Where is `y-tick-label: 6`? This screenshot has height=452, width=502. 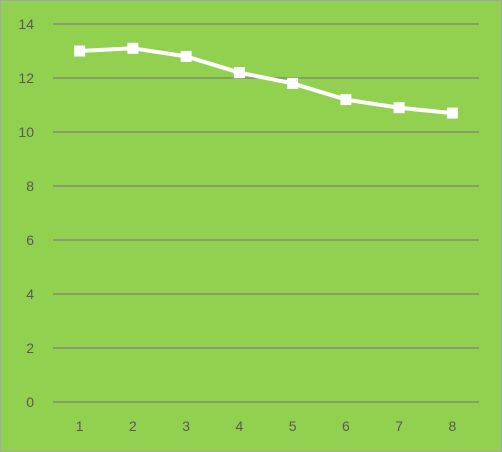
y-tick-label: 6 is located at coordinates (30, 240).